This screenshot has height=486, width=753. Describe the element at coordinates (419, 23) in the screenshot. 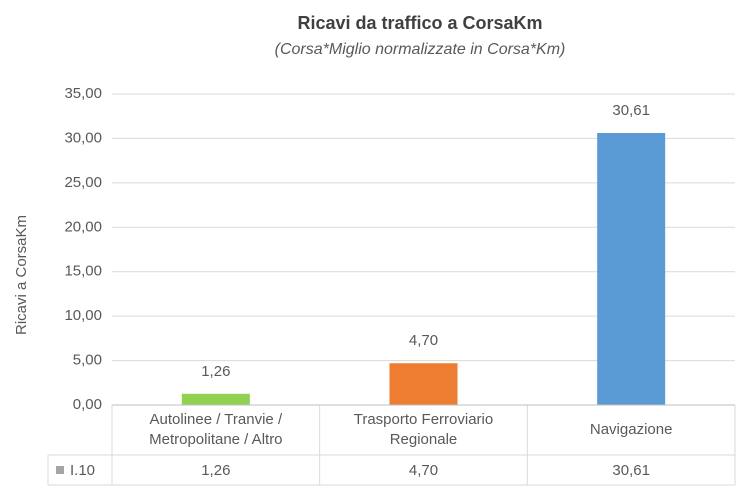

I see `chart-title: Ricavi da traffico a CorsaKm` at that location.